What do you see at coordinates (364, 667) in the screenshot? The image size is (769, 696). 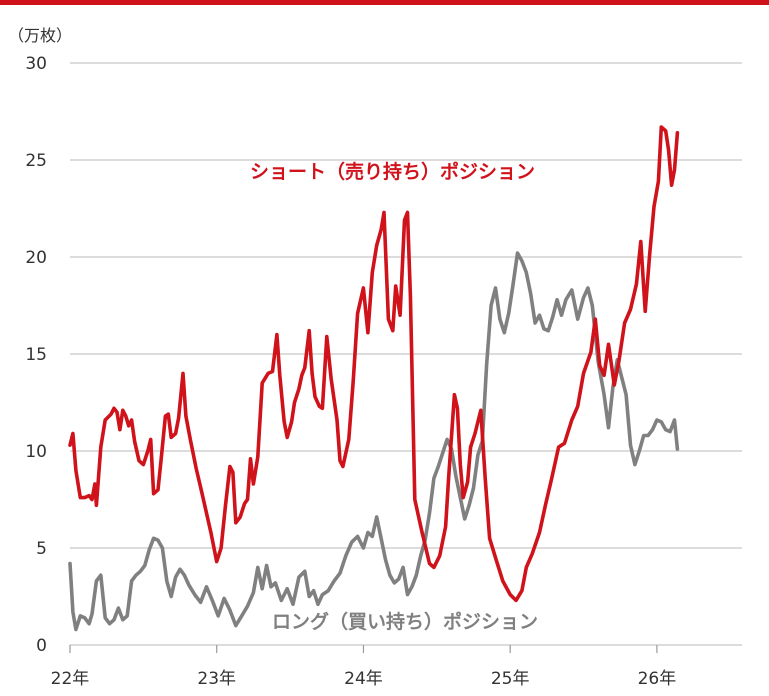 I see `x-axis-ticks: 22年 23年 24年 25年 26年` at bounding box center [364, 667].